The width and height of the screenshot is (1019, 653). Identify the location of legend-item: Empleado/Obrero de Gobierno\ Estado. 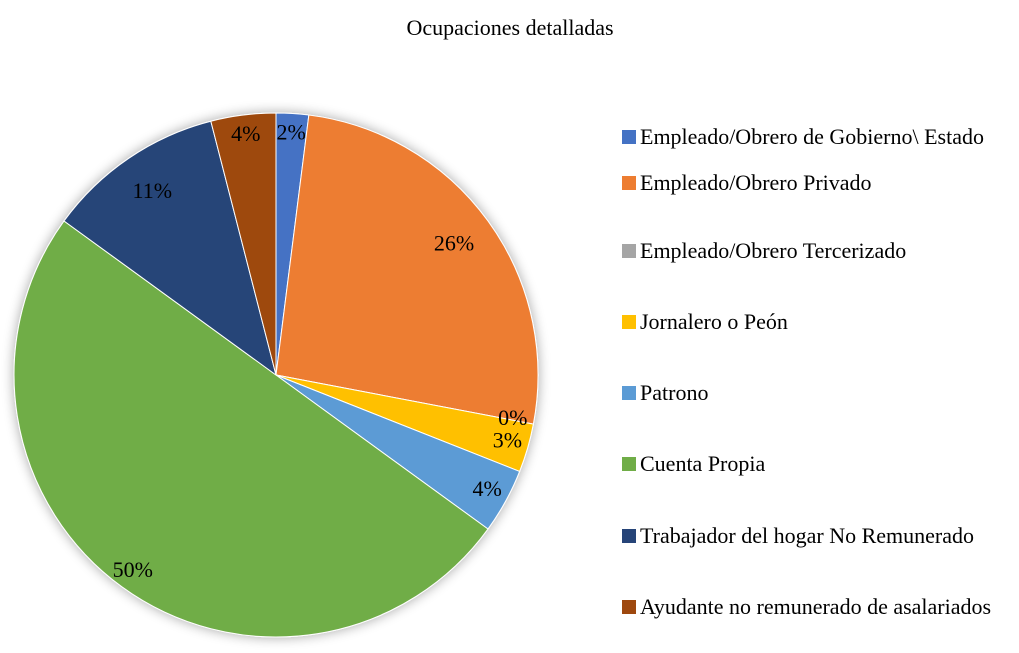
(818, 137).